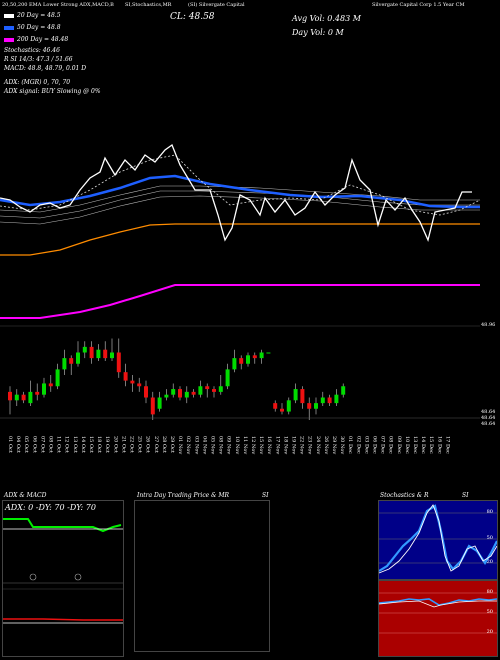  Describe the element at coordinates (489, 562) in the screenshot. I see `stoch-tick-20: 20` at that location.